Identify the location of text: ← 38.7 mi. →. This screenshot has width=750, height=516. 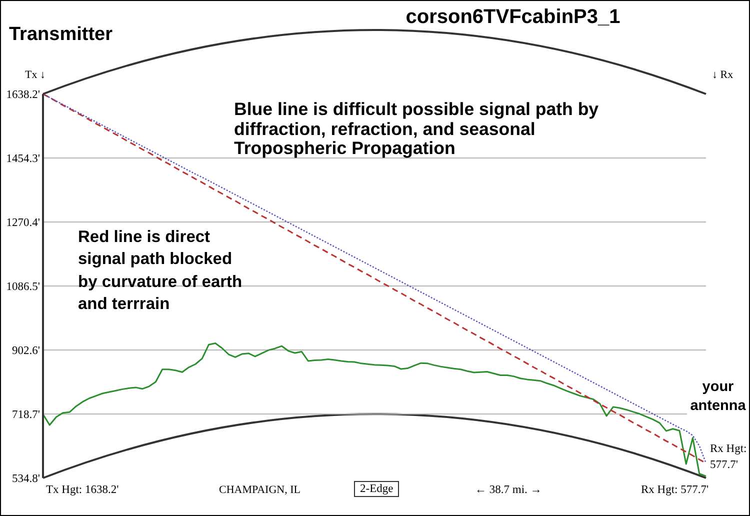
(508, 490).